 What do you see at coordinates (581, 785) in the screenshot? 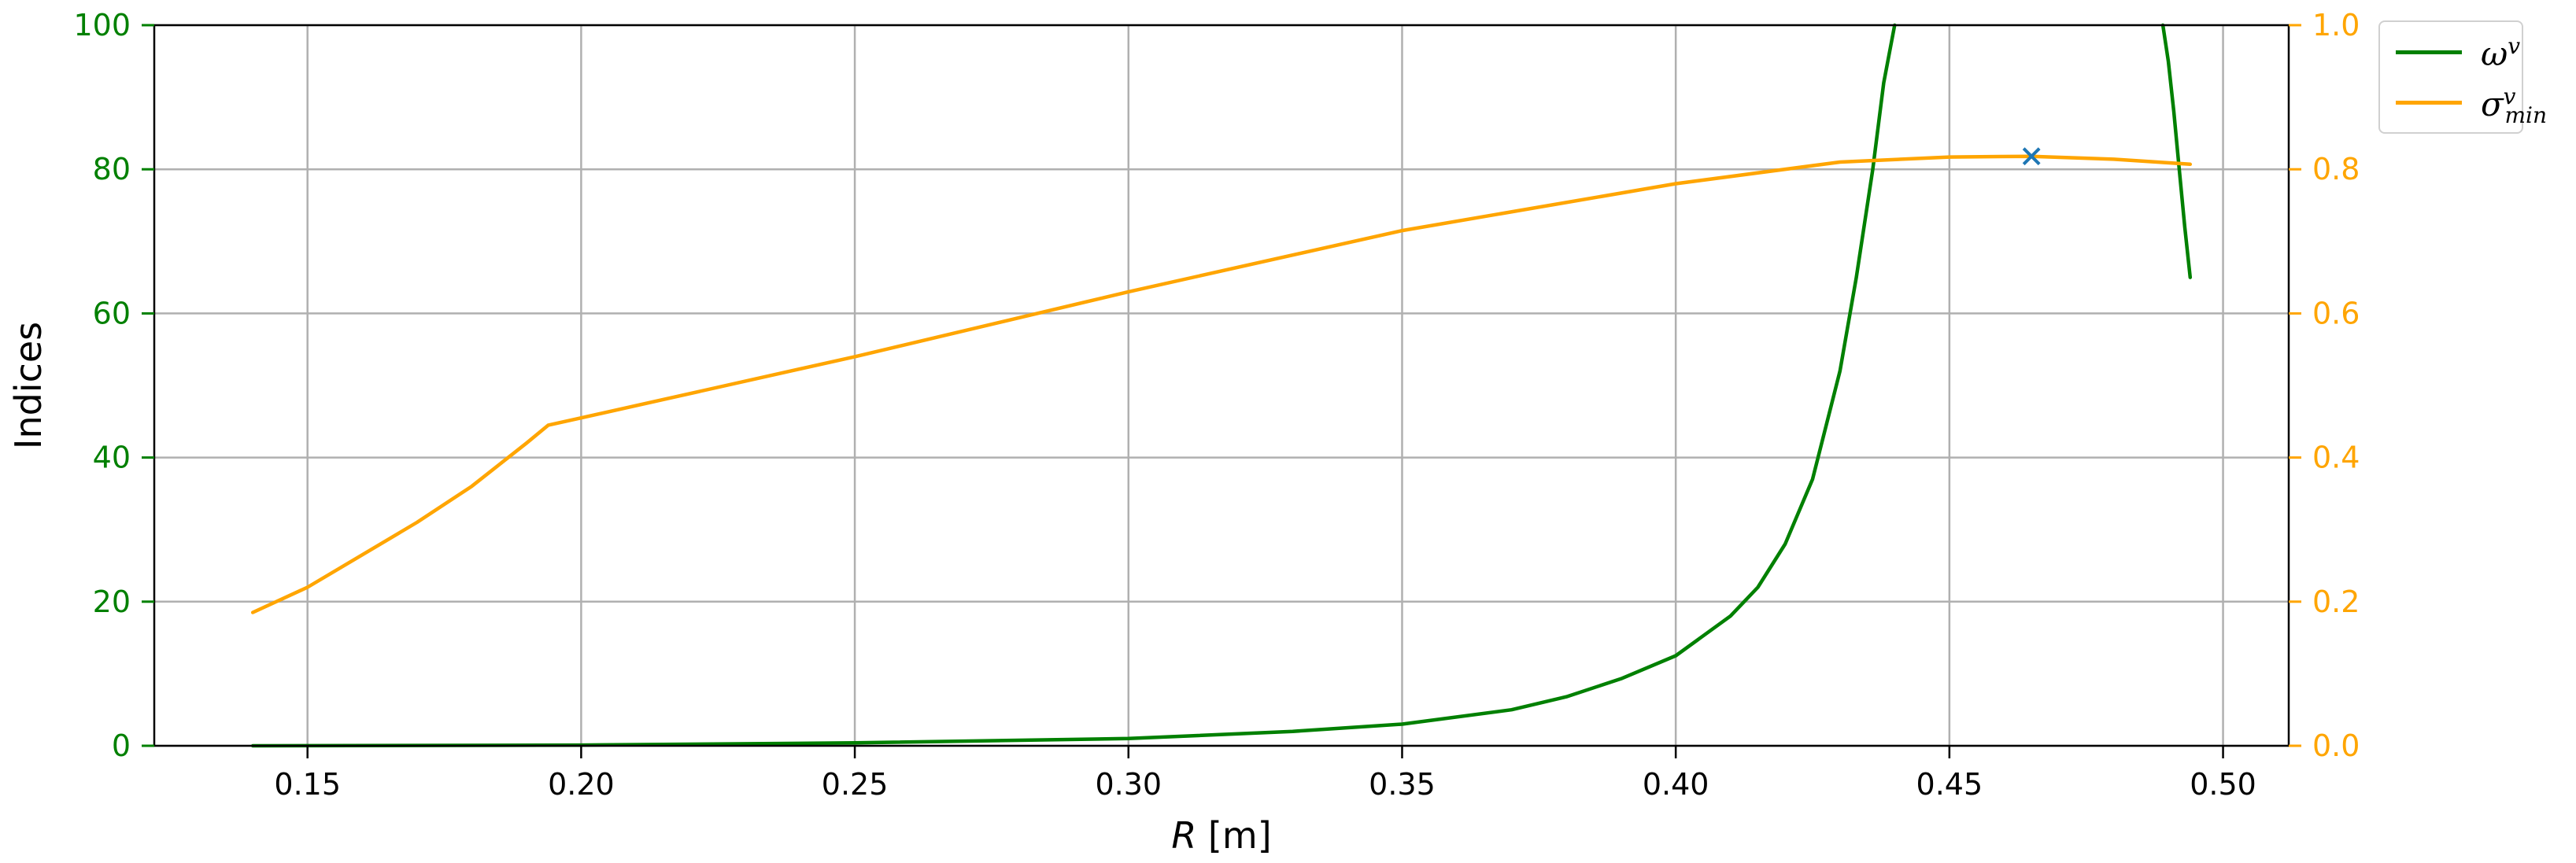
I see `x-tick-label: 0.20` at bounding box center [581, 785].